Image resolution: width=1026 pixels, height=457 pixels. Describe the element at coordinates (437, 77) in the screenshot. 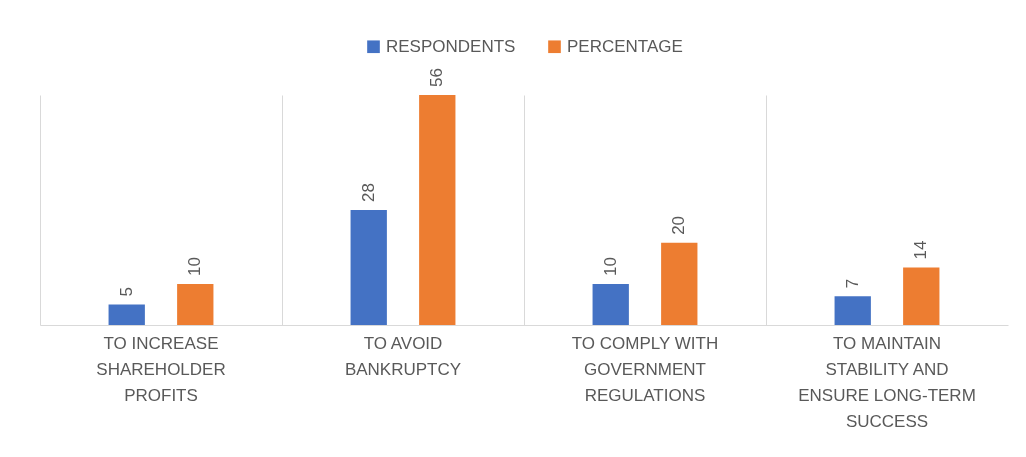

I see `data-label: 56` at that location.